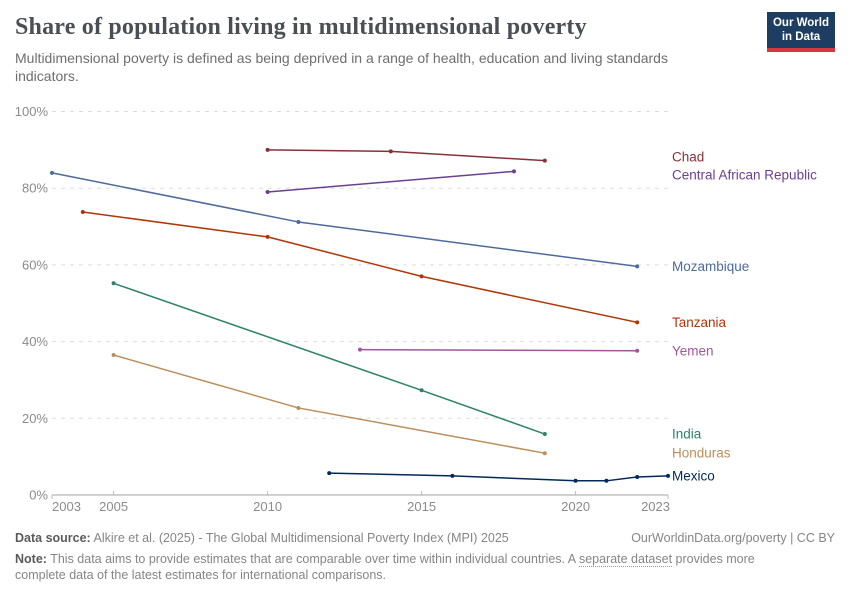 The height and width of the screenshot is (600, 850). Describe the element at coordinates (406, 155) in the screenshot. I see `series-line-chad` at that location.